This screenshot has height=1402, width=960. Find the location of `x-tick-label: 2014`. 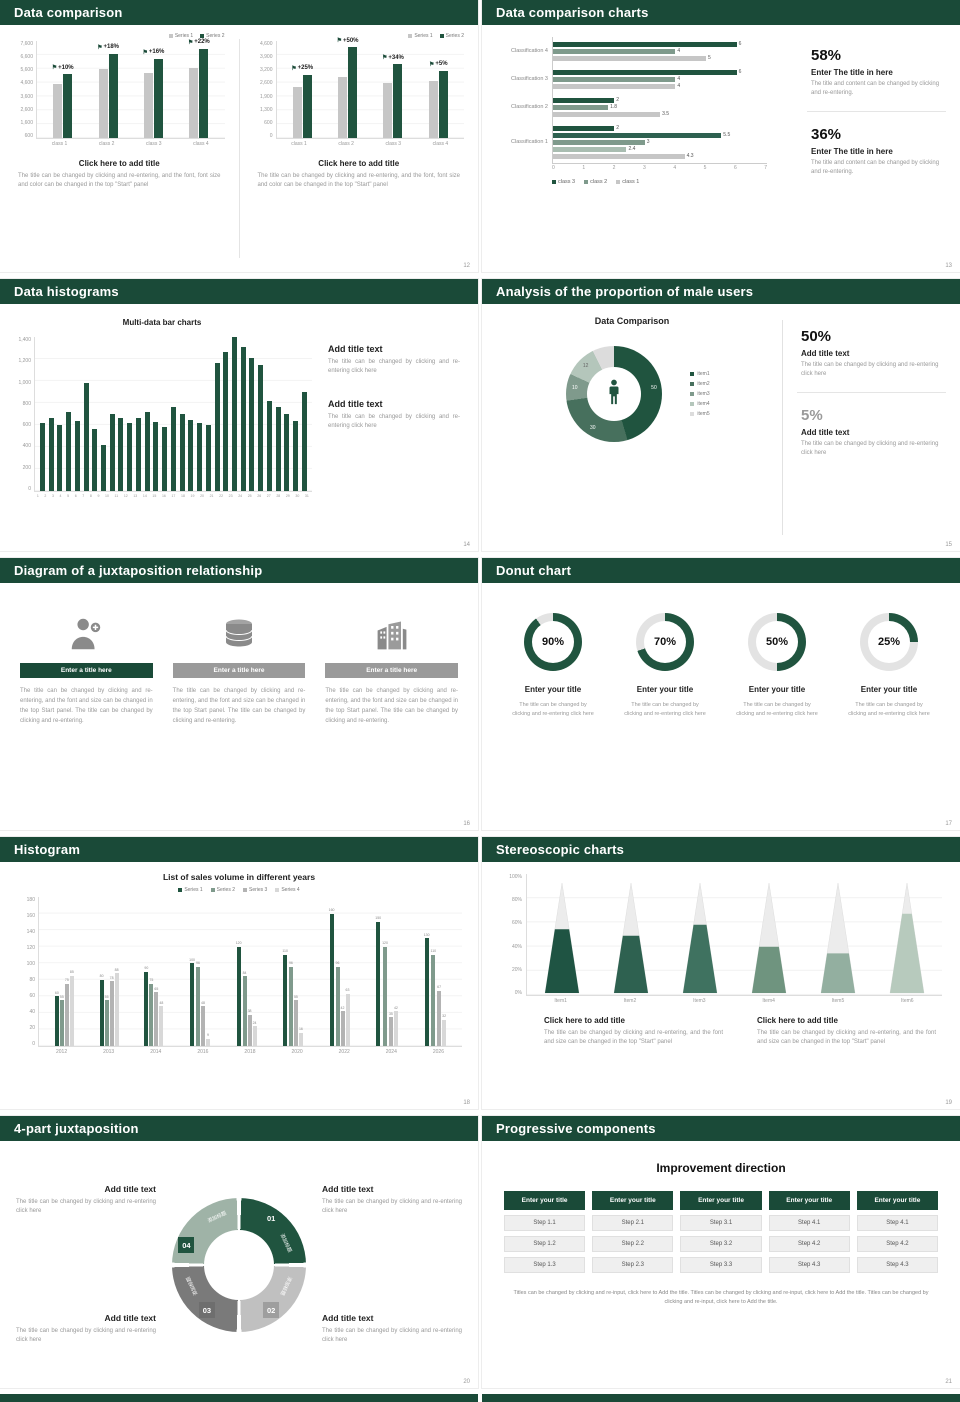

x-tick-label: 2014 is located at coordinates (156, 1052).